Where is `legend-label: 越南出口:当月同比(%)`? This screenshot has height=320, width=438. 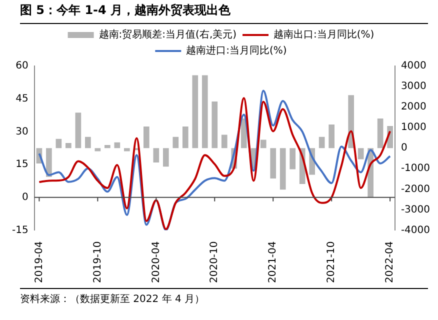
legend-label: 越南出口:当月同比(%) is located at coordinates (324, 34).